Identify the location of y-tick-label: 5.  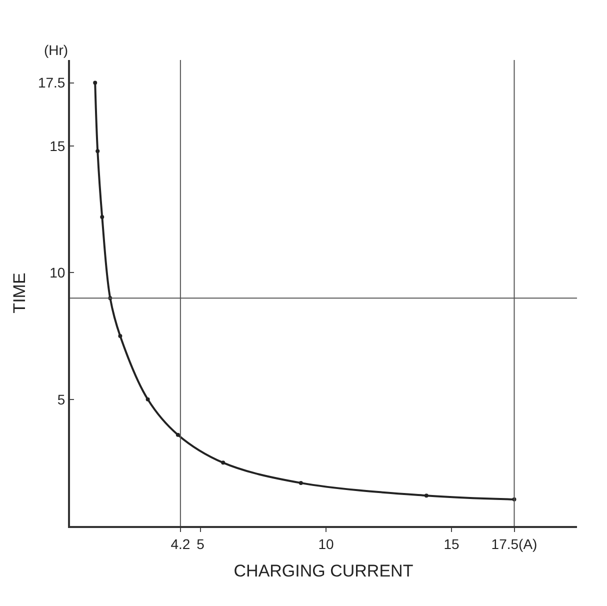
(61, 399).